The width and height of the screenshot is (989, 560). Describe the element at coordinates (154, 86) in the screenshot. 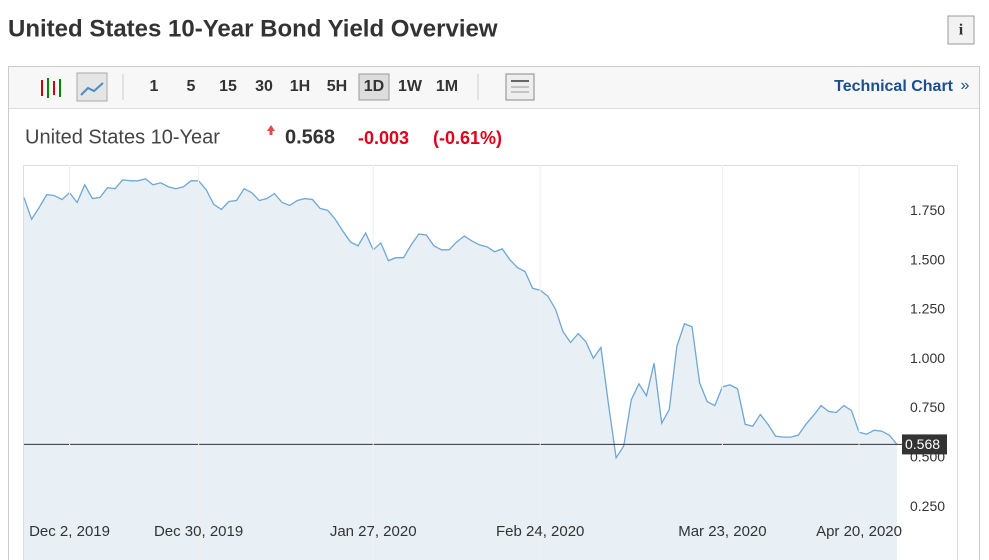

I see `interval-button: 1` at that location.